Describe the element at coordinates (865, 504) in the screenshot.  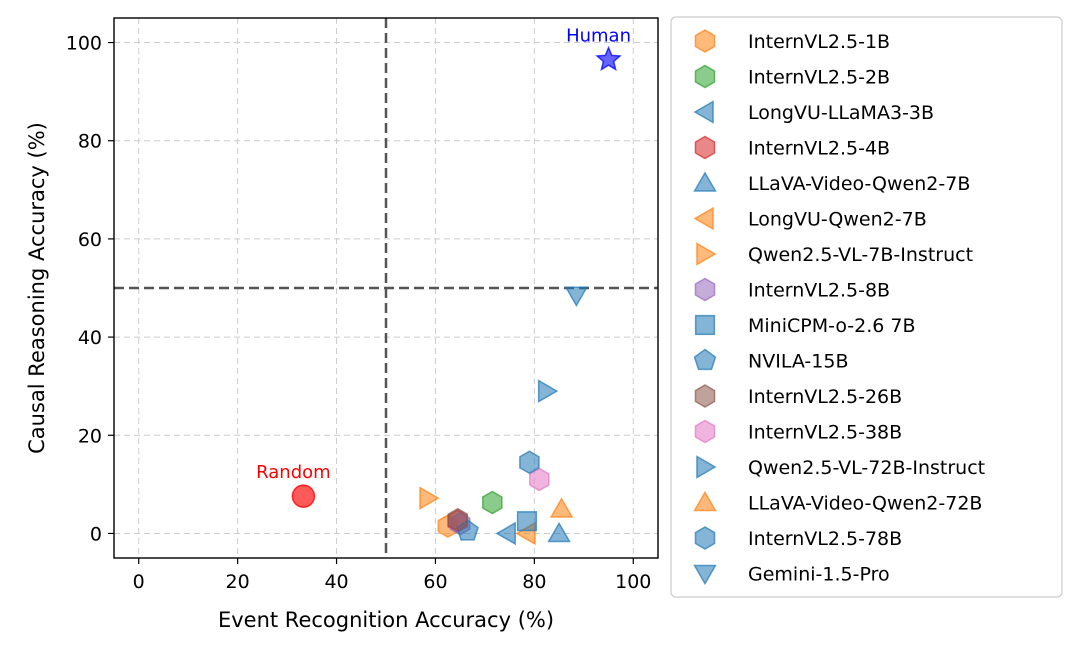
I see `legend-label: LLaVA-Video-Qwen2-72B` at that location.